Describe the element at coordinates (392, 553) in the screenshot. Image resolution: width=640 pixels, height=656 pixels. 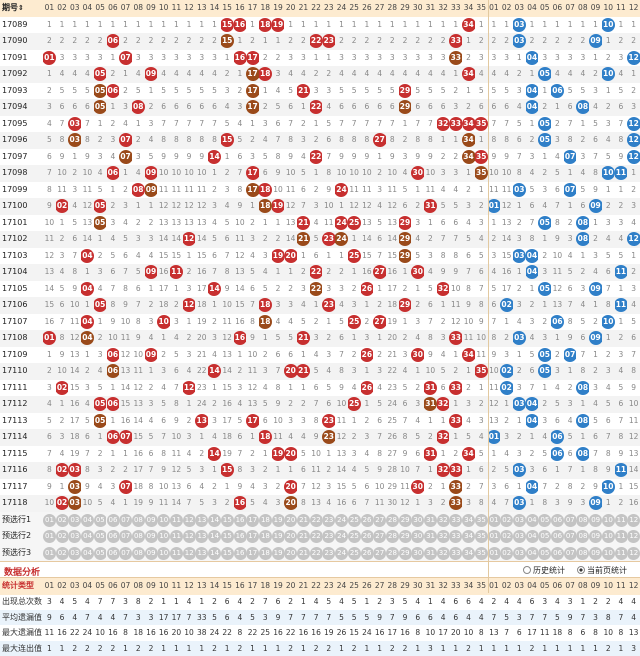
I see `preselect-ball: 28` at that location.